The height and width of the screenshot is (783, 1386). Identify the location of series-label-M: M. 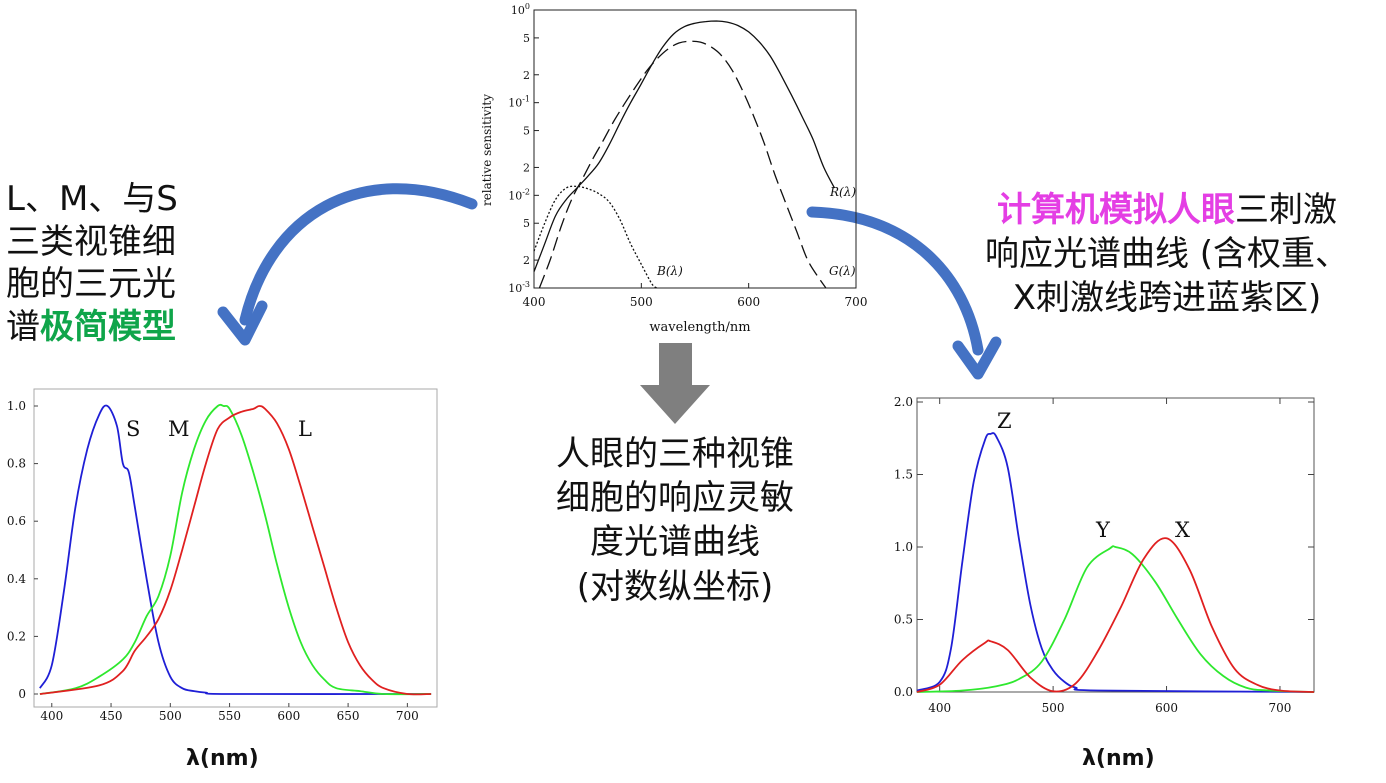
(179, 429).